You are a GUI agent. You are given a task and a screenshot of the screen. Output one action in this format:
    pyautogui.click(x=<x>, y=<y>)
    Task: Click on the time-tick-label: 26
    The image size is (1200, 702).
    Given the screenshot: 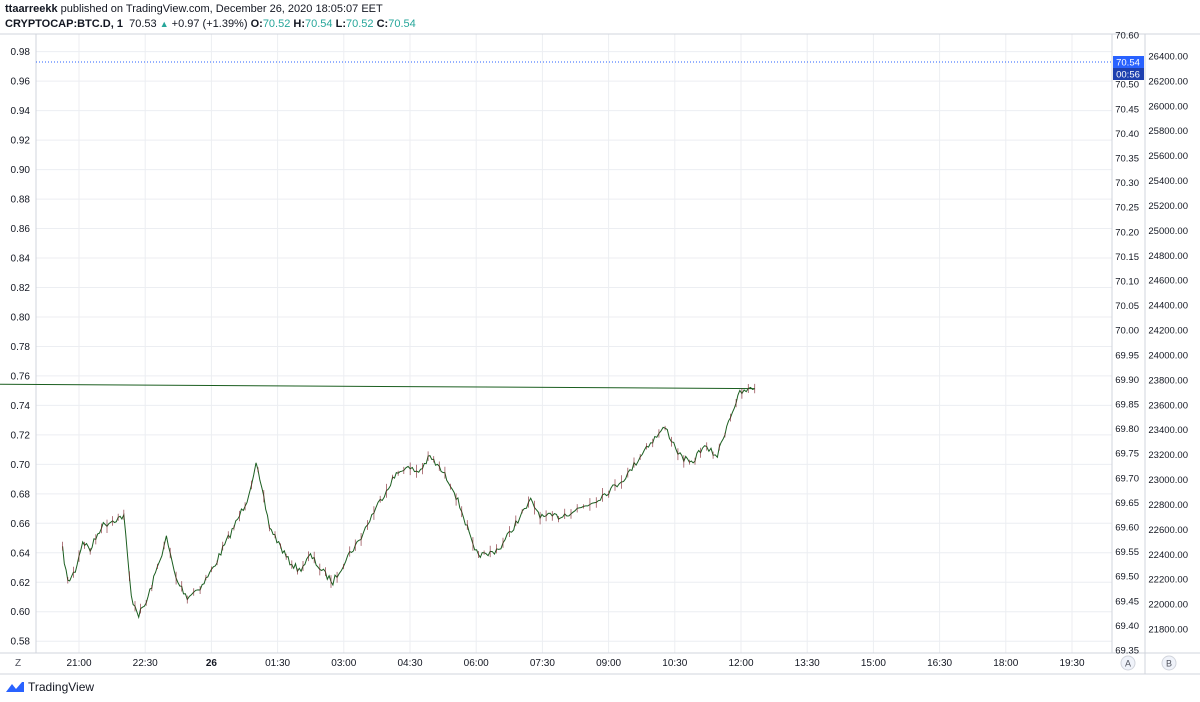 What is the action you would take?
    pyautogui.click(x=212, y=663)
    